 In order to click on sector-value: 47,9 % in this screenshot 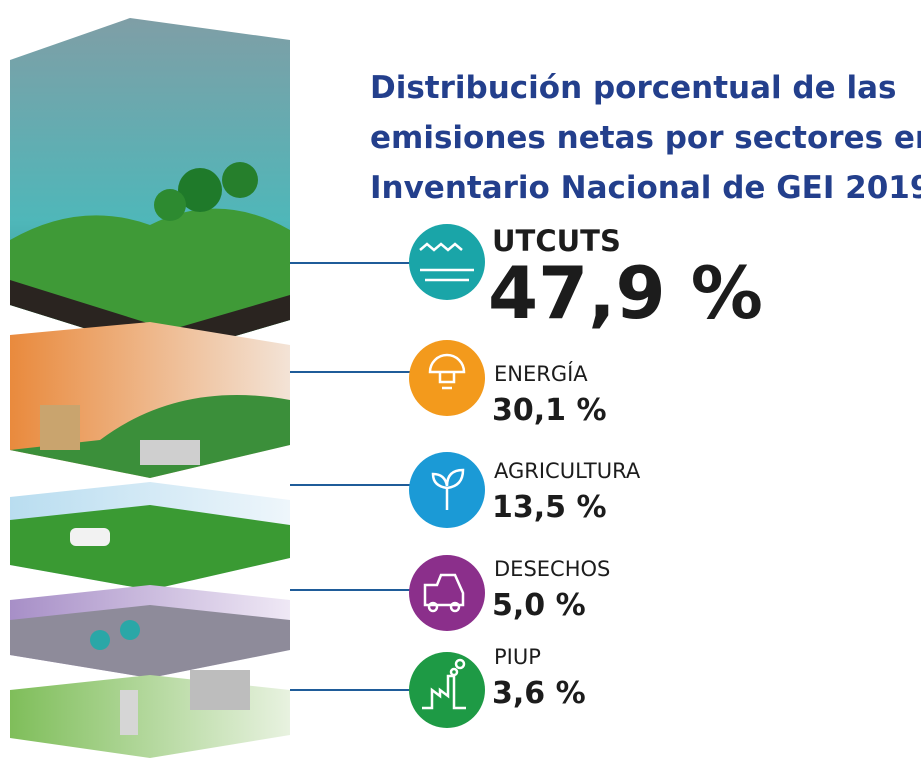, I will do `click(625, 293)`.